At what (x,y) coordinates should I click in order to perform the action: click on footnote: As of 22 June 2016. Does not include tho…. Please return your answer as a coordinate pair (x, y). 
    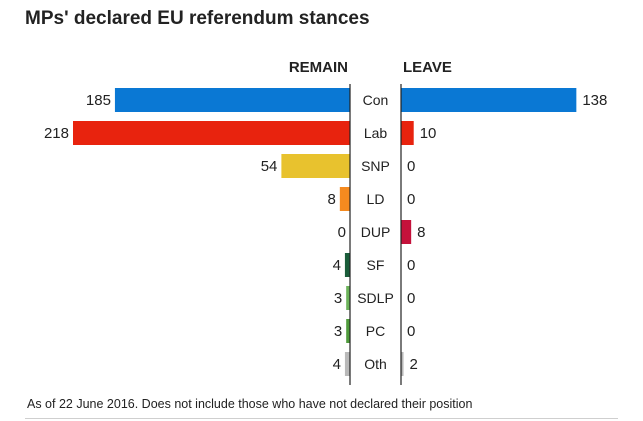
    Looking at the image, I should click on (250, 404).